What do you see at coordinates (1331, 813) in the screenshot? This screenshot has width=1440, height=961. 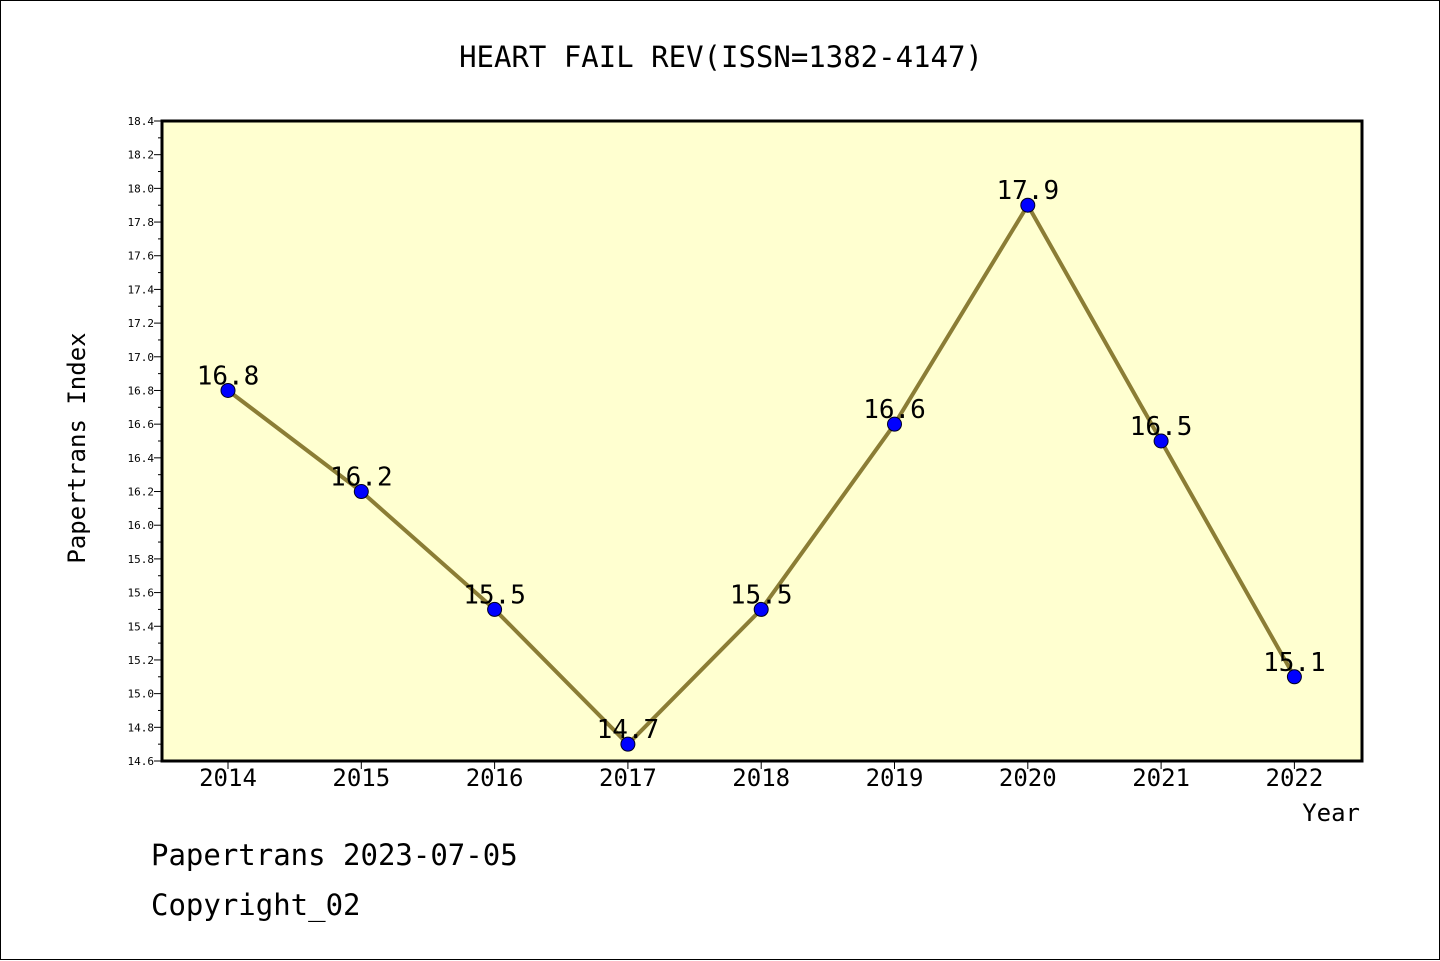 I see `x-axis-title: Year` at bounding box center [1331, 813].